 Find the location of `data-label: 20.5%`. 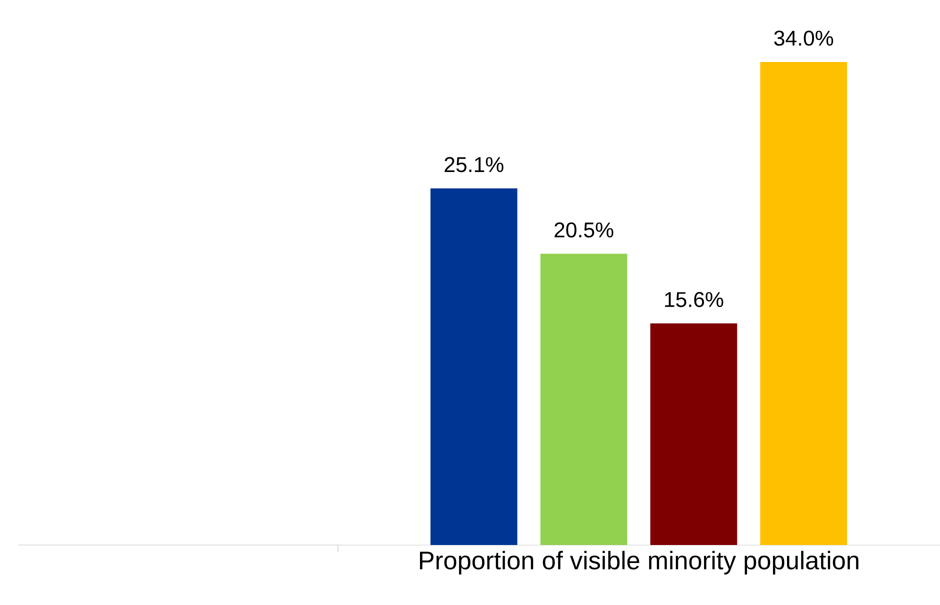

data-label: 20.5% is located at coordinates (584, 230).